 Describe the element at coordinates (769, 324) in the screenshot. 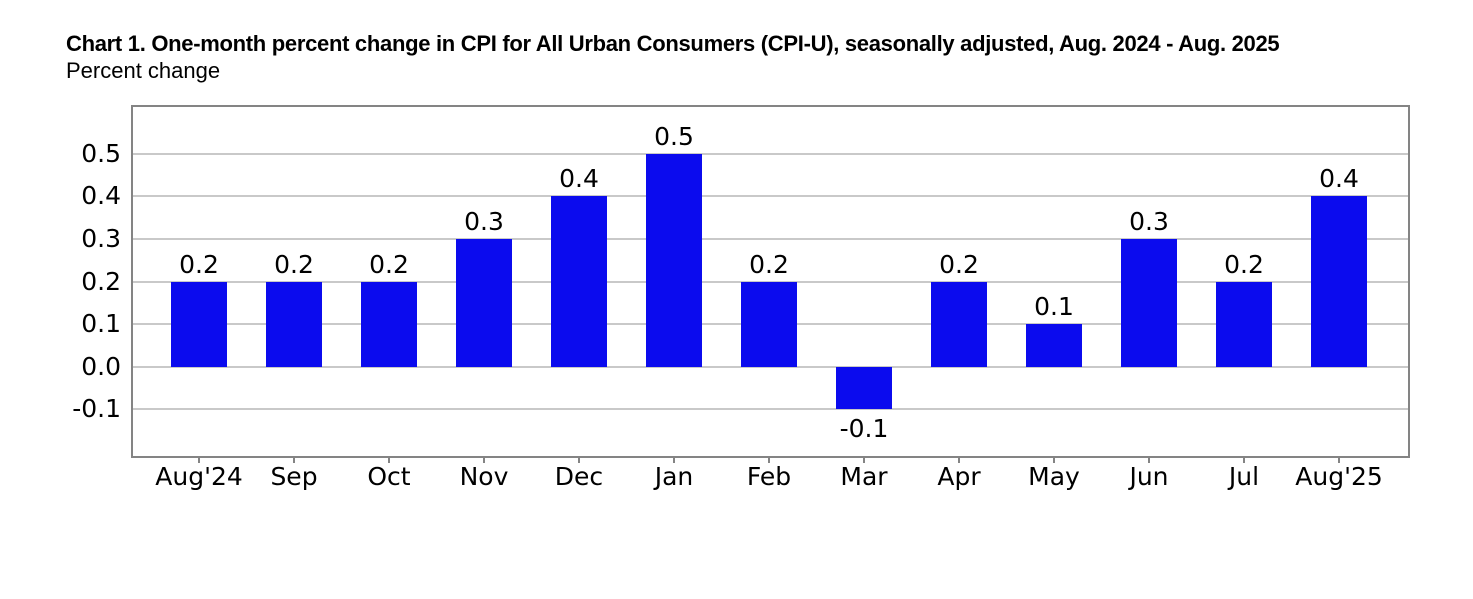

I see `bar-Feb` at that location.